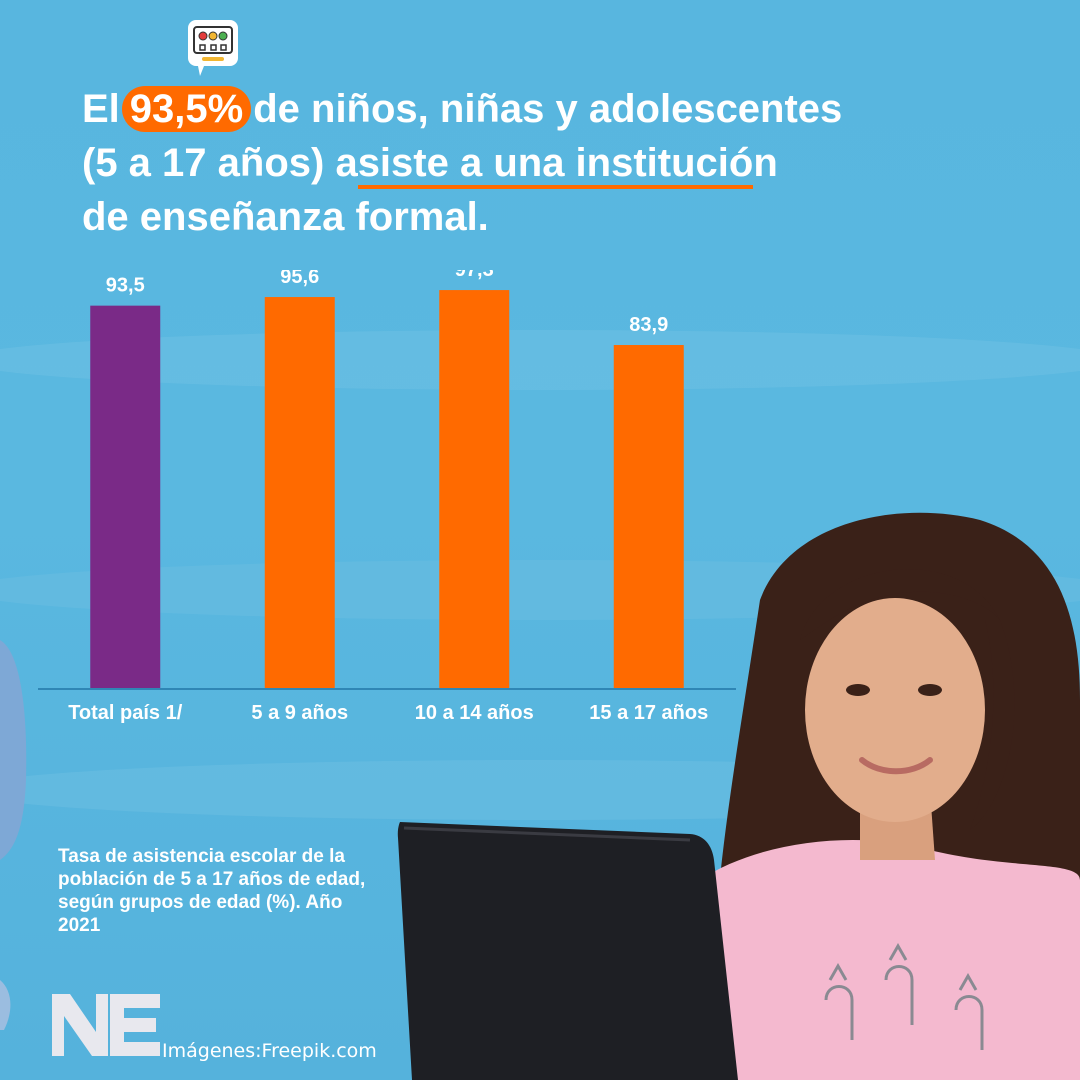 This screenshot has width=1080, height=1080. I want to click on image-credit: Imágenes:Freepik.com, so click(269, 1051).